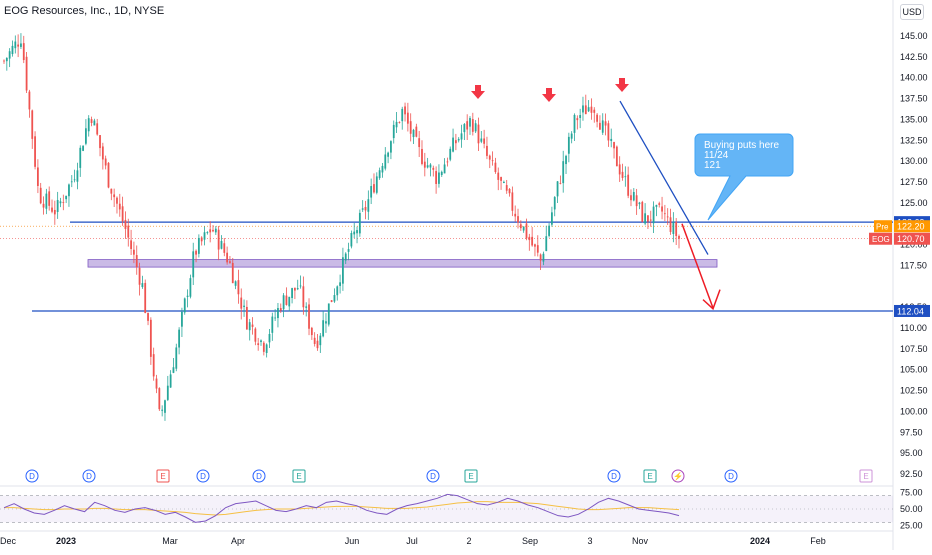  What do you see at coordinates (342, 508) in the screenshot?
I see `rsi-ma-line` at bounding box center [342, 508].